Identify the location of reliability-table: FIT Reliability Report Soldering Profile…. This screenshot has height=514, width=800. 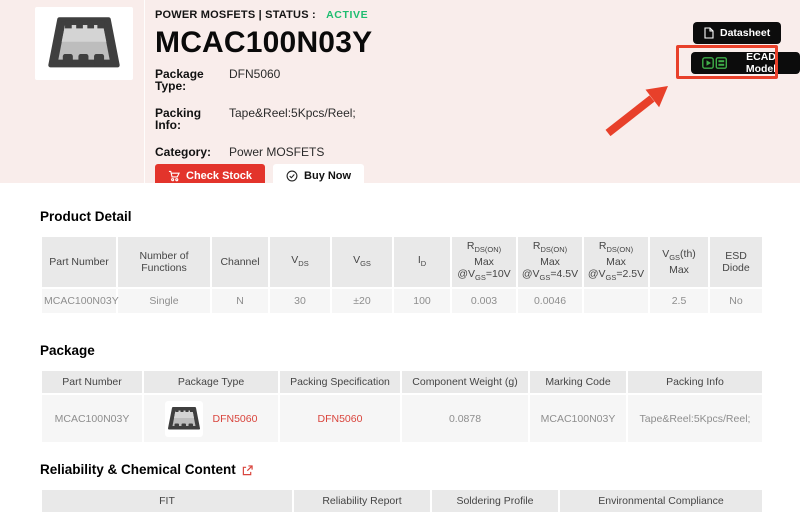
(402, 501).